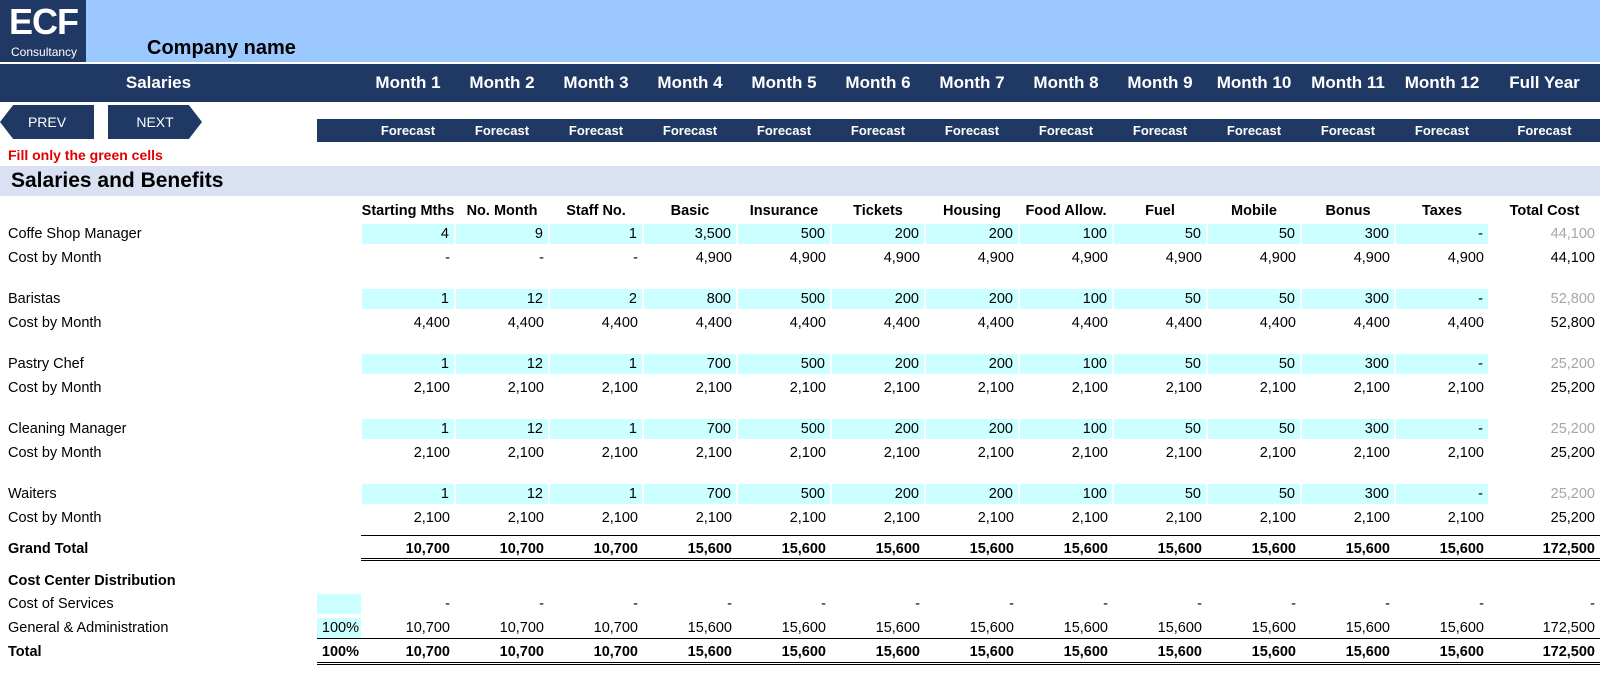  Describe the element at coordinates (690, 234) in the screenshot. I see `input-cell: 3,500` at that location.